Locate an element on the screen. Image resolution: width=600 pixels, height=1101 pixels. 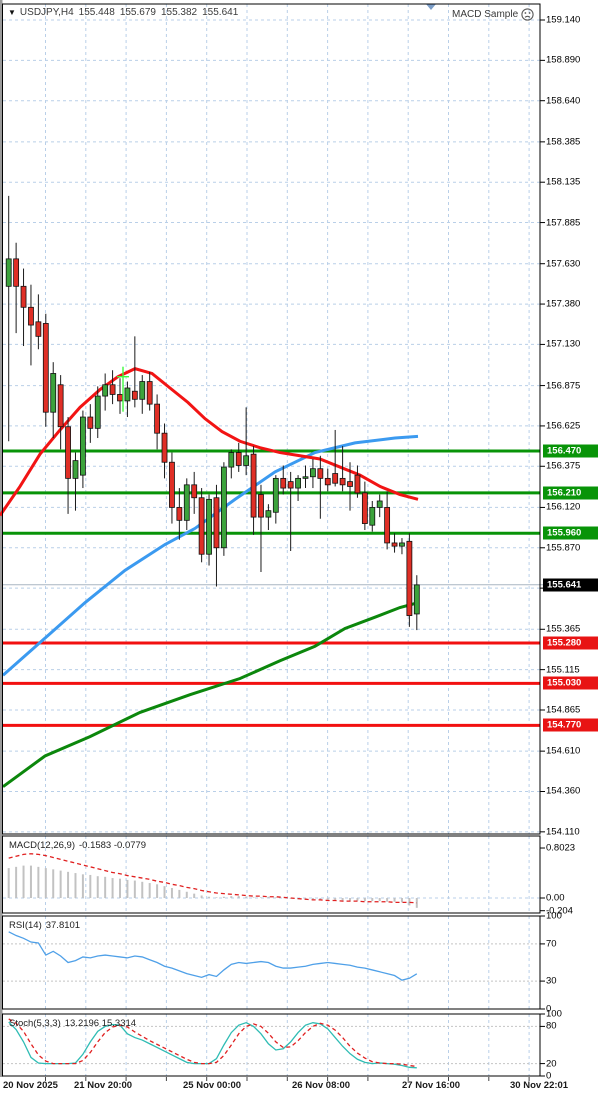
sad-face-icon is located at coordinates (527, 14).